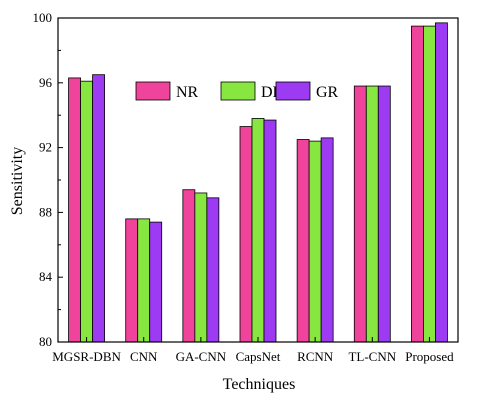 This screenshot has width=480, height=400. I want to click on y-tick-label: 84, so click(46, 276).